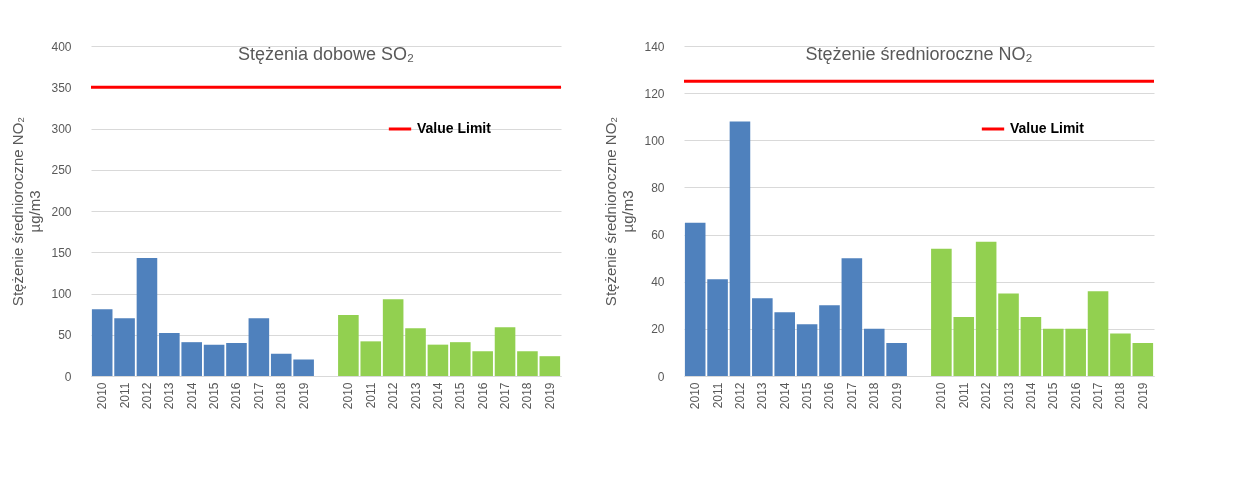 The width and height of the screenshot is (1238, 478). I want to click on y-tick-label: 60, so click(658, 235).